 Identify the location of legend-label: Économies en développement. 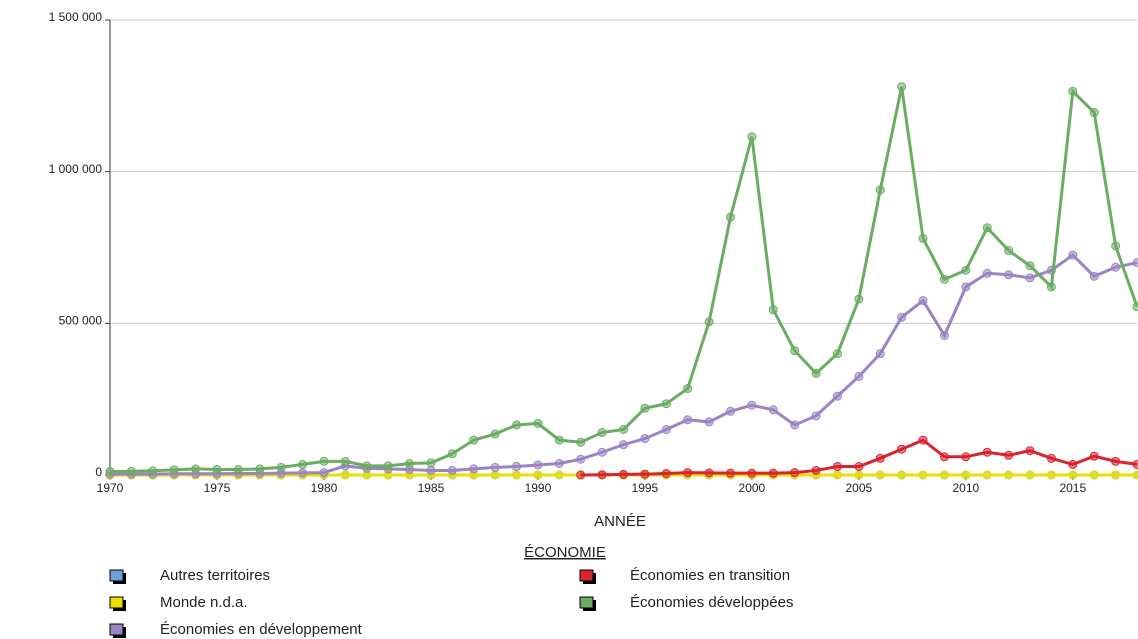
(261, 629).